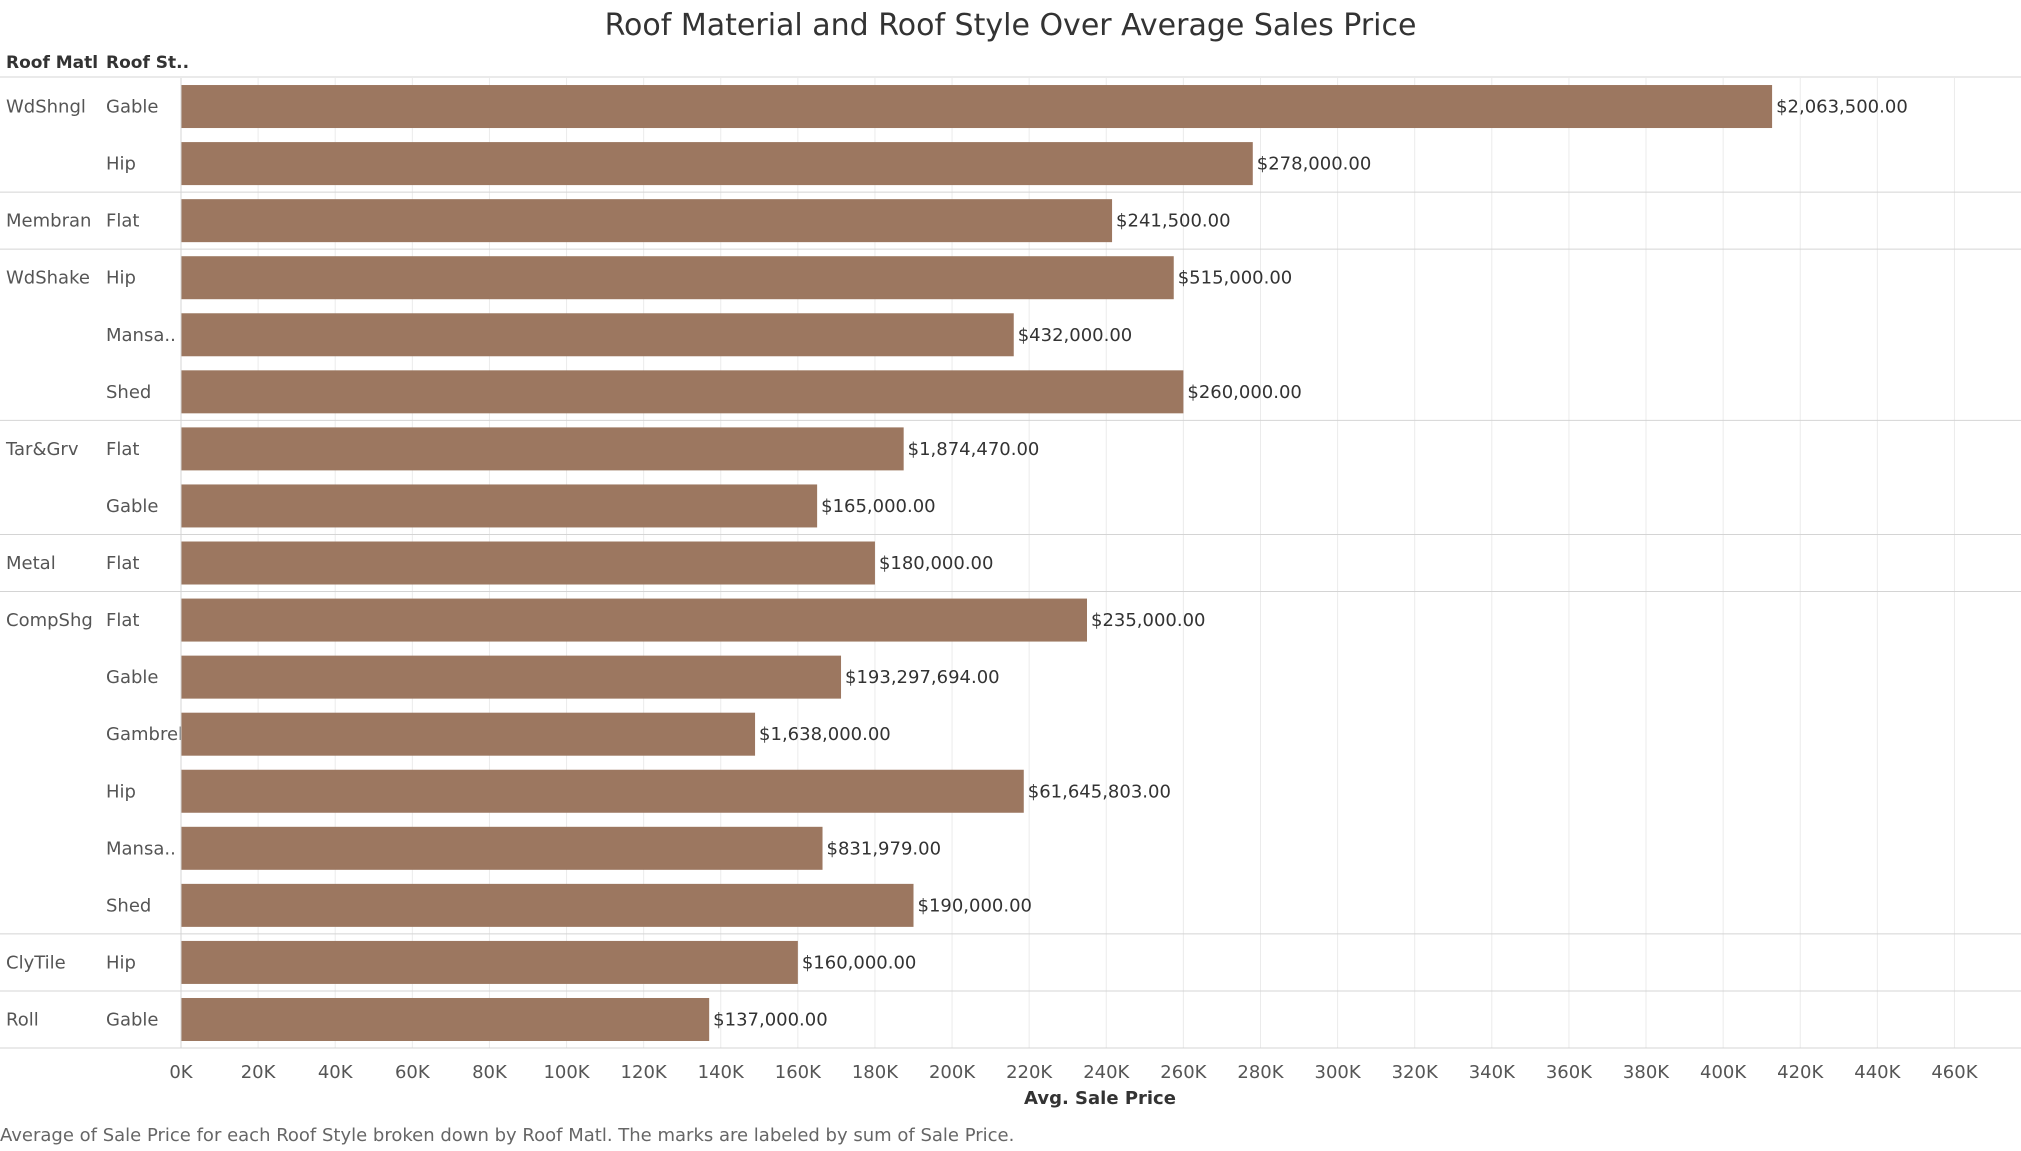 The width and height of the screenshot is (2021, 1151). Describe the element at coordinates (1148, 620) in the screenshot. I see `bar-value-label: $235,000.00` at that location.